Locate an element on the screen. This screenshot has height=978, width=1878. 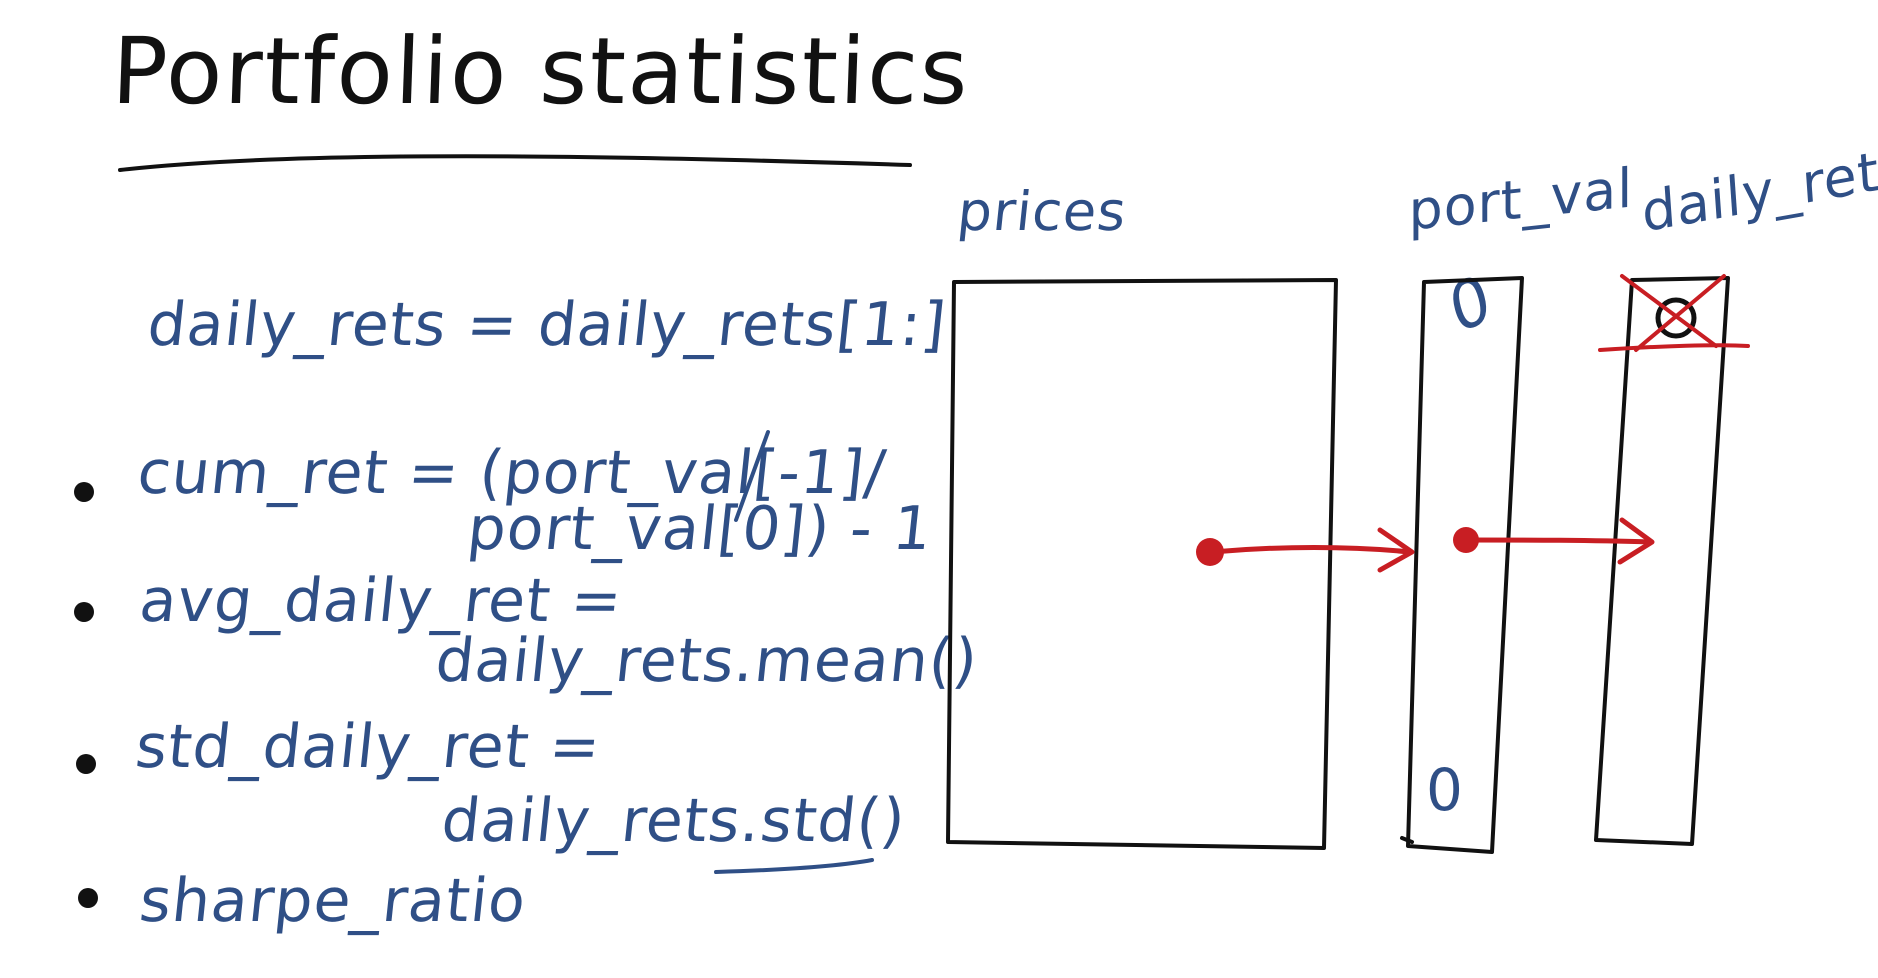
arrow-port-val-to-daily-rets is located at coordinates (1558, 541).